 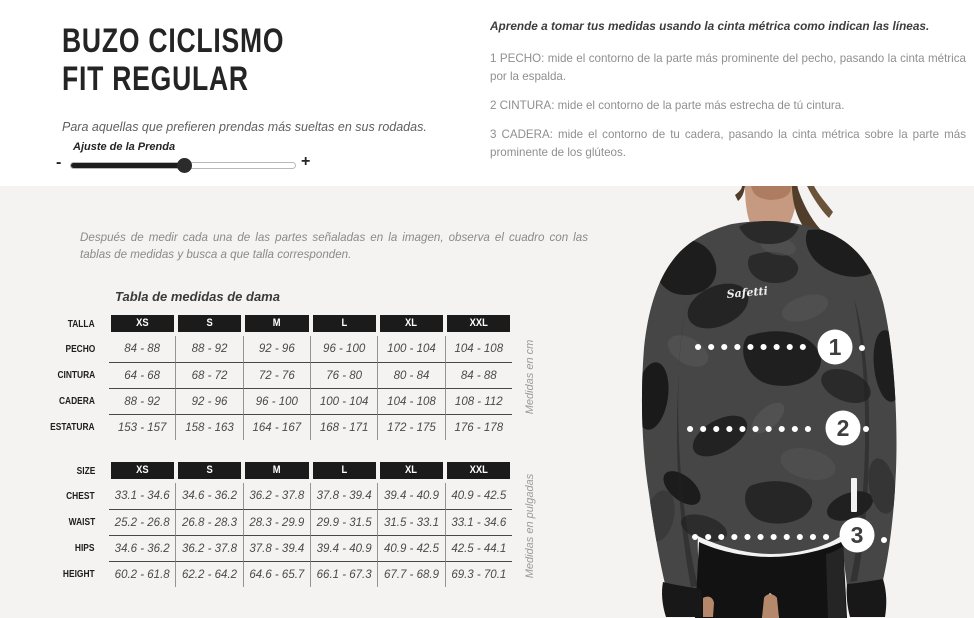 What do you see at coordinates (197, 296) in the screenshot?
I see `size-table-caption: Tabla de medidas de dama` at bounding box center [197, 296].